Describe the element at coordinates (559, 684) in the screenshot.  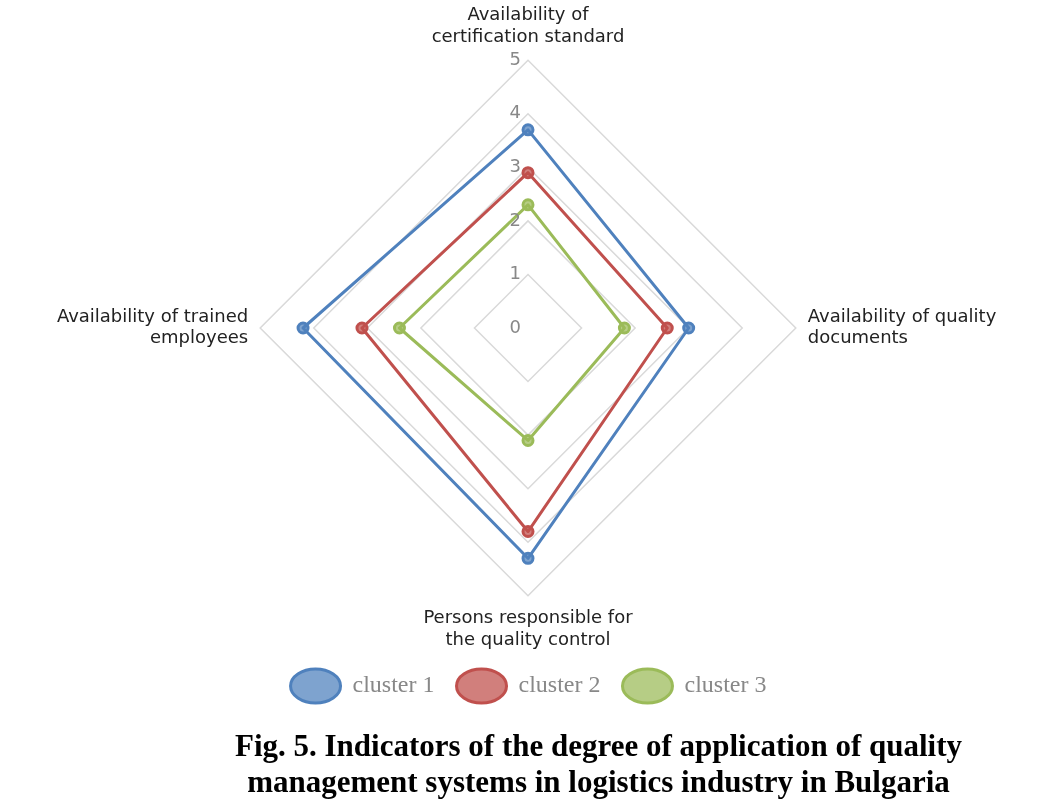
I see `legend-label: cluster 2` at that location.